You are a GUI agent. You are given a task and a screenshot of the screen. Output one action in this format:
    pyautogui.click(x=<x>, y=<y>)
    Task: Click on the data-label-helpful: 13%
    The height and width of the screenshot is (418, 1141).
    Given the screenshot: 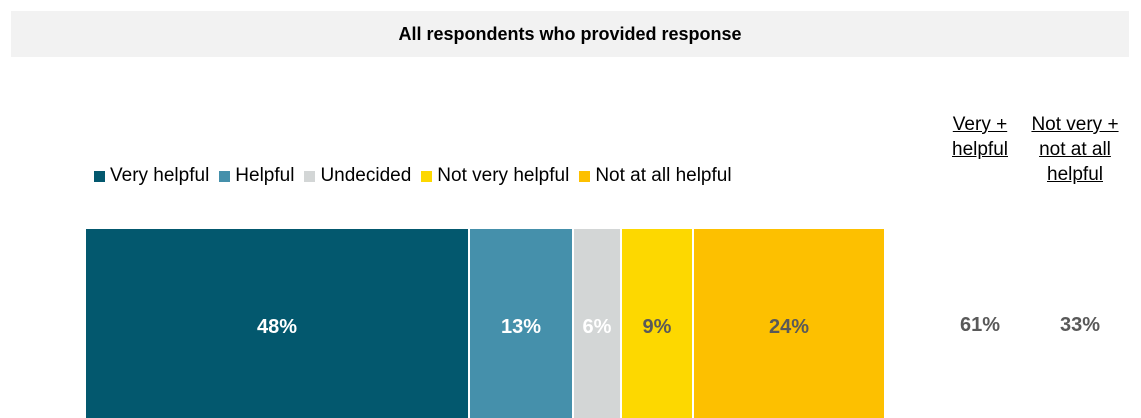 What is the action you would take?
    pyautogui.click(x=521, y=327)
    